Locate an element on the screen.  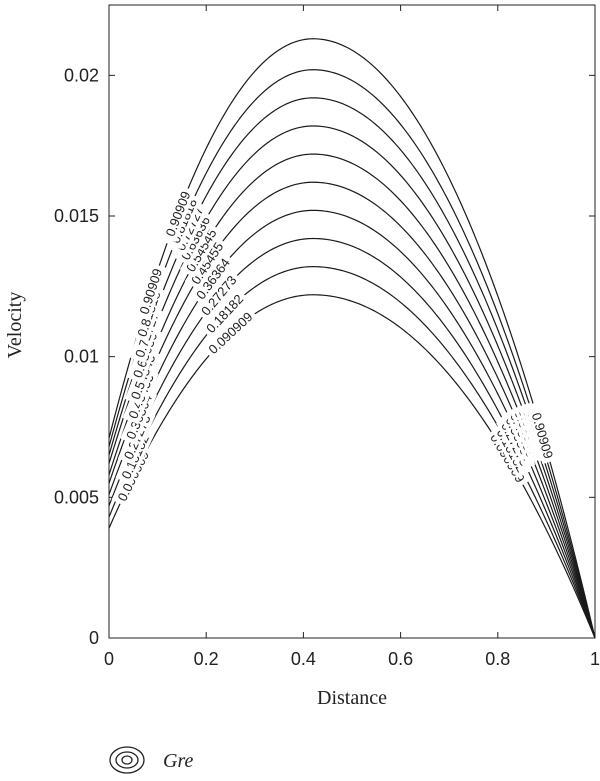
legend-label-gre: Gre is located at coordinates (178, 761).